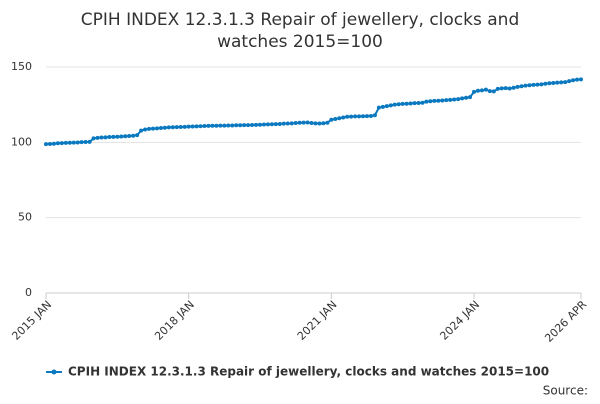 The width and height of the screenshot is (600, 404). I want to click on x-tick-label: 2026 APR, so click(565, 321).